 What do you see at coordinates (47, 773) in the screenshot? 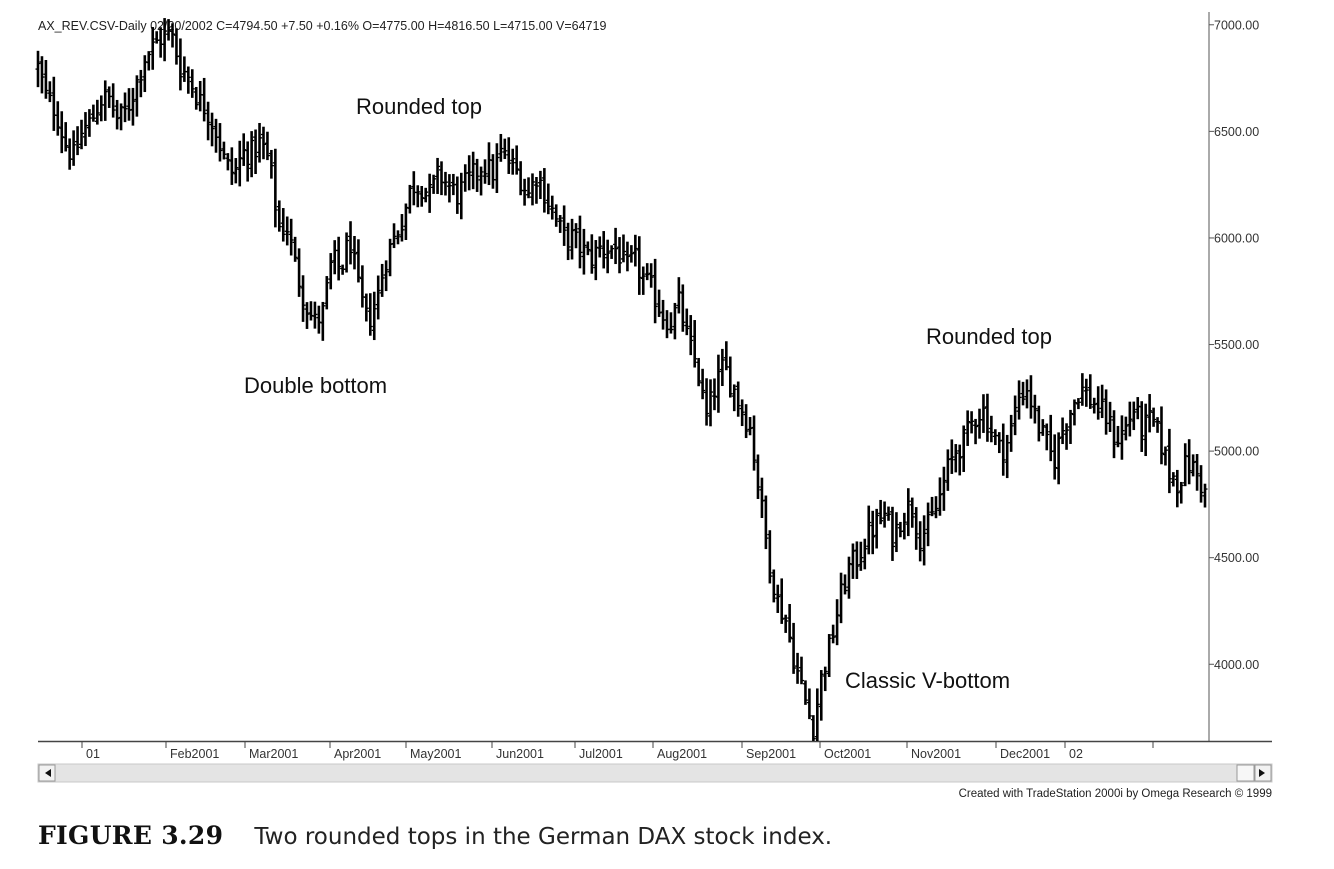
I see `scroll-left-button` at bounding box center [47, 773].